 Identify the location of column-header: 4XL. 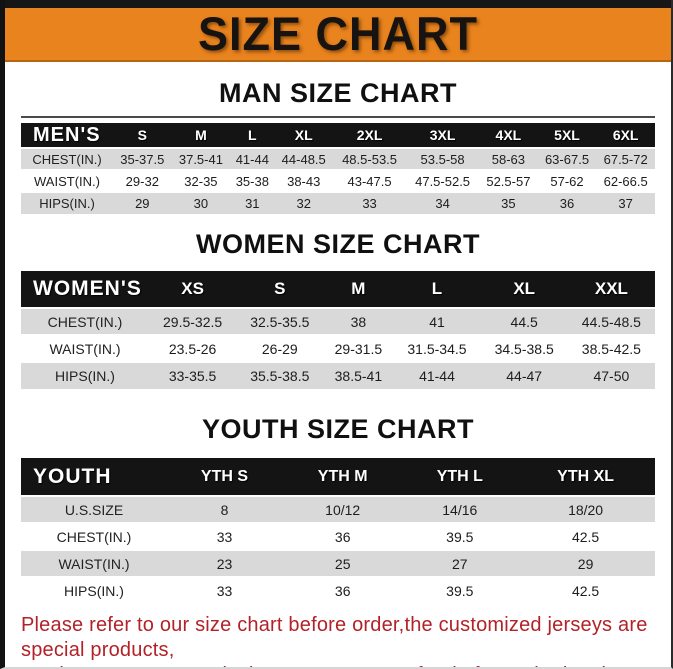
(508, 135).